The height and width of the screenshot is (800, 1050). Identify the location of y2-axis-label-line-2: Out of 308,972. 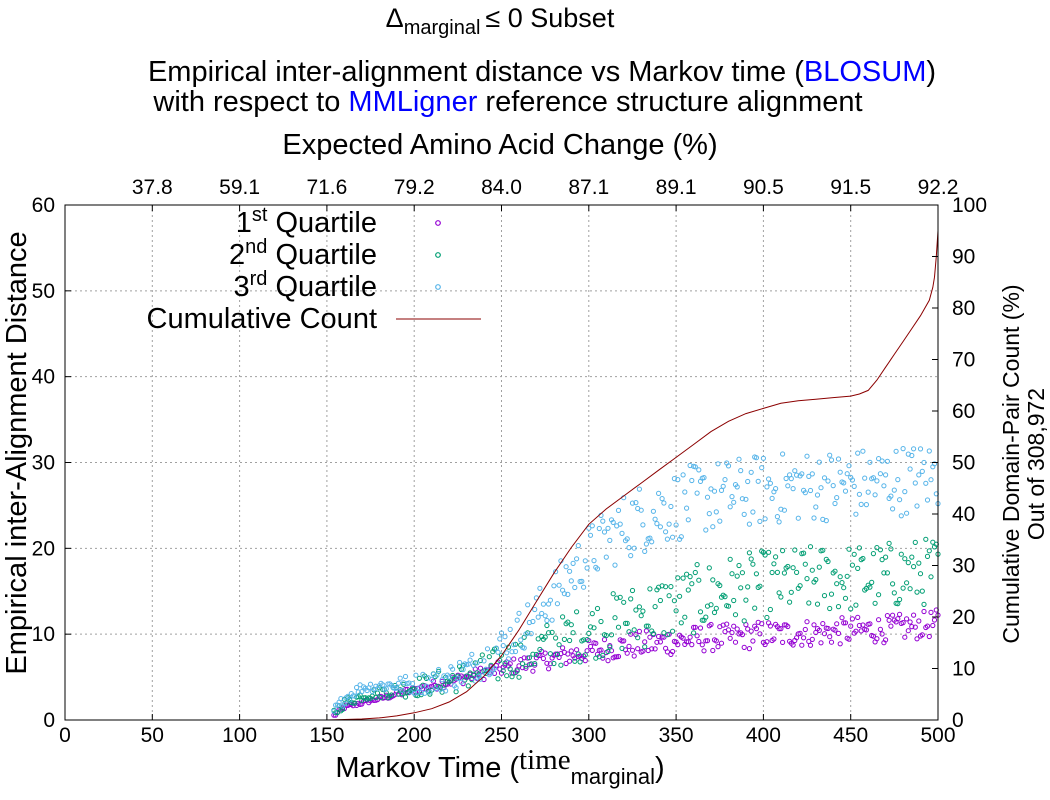
(1036, 464).